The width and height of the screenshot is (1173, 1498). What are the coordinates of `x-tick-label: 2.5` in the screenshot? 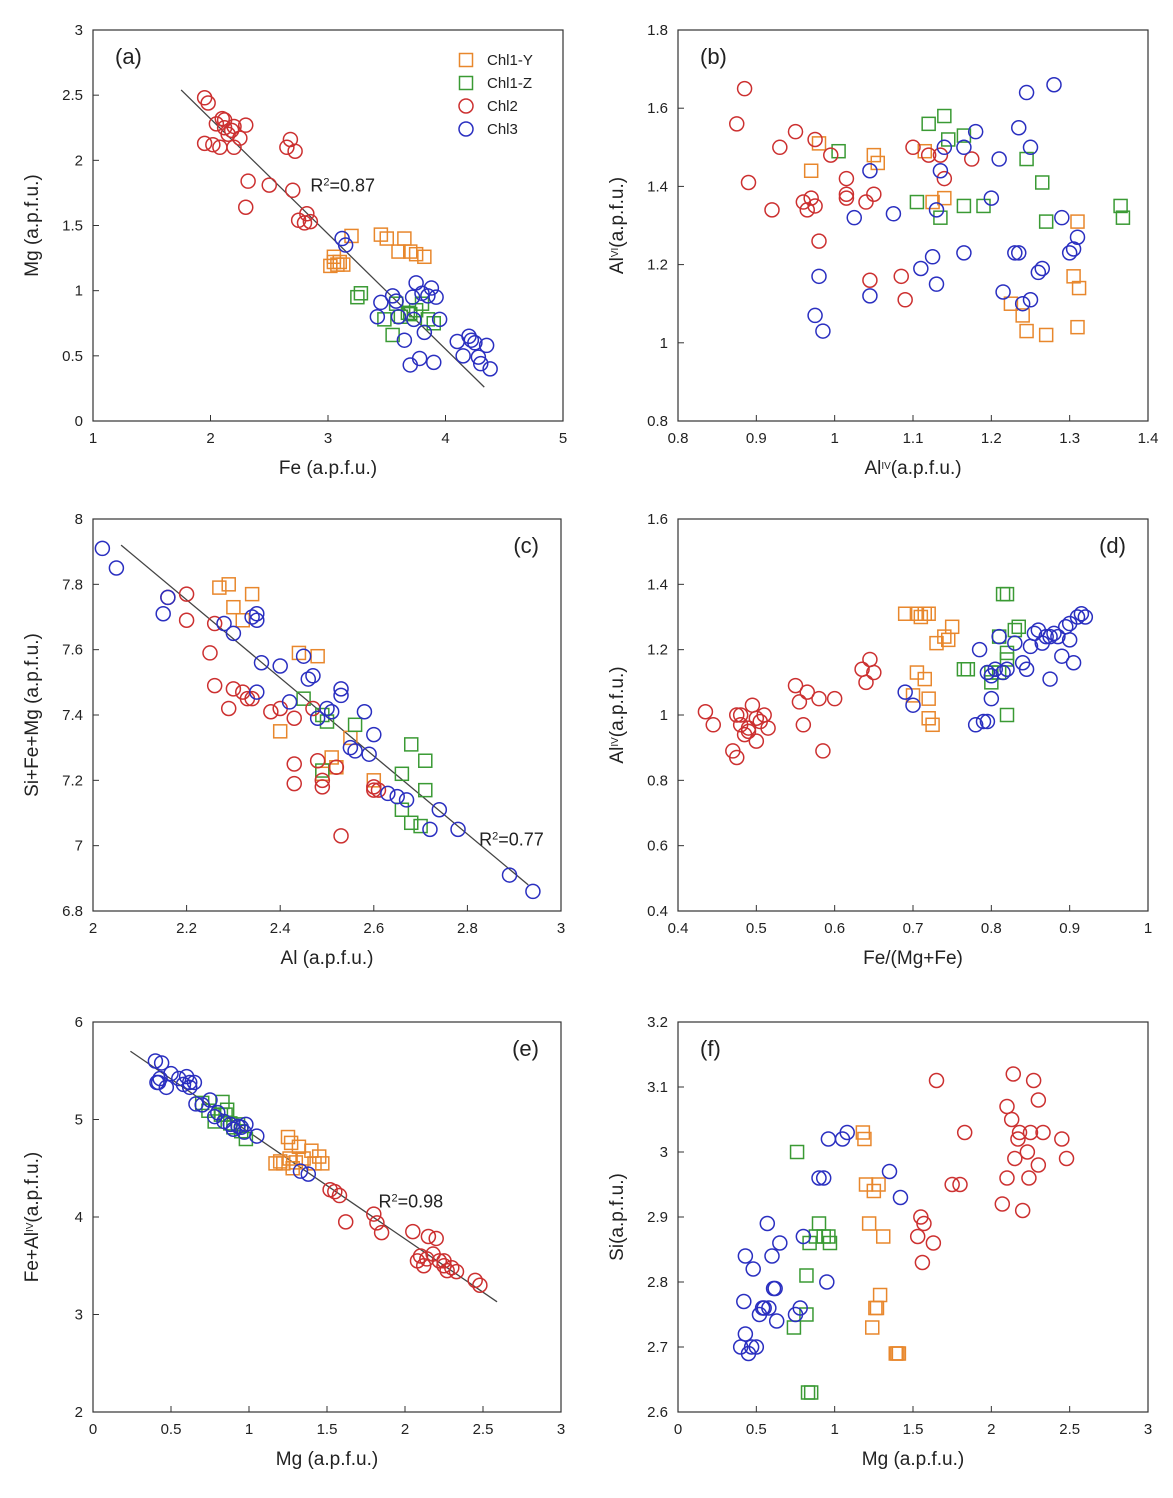 It's located at (483, 1429).